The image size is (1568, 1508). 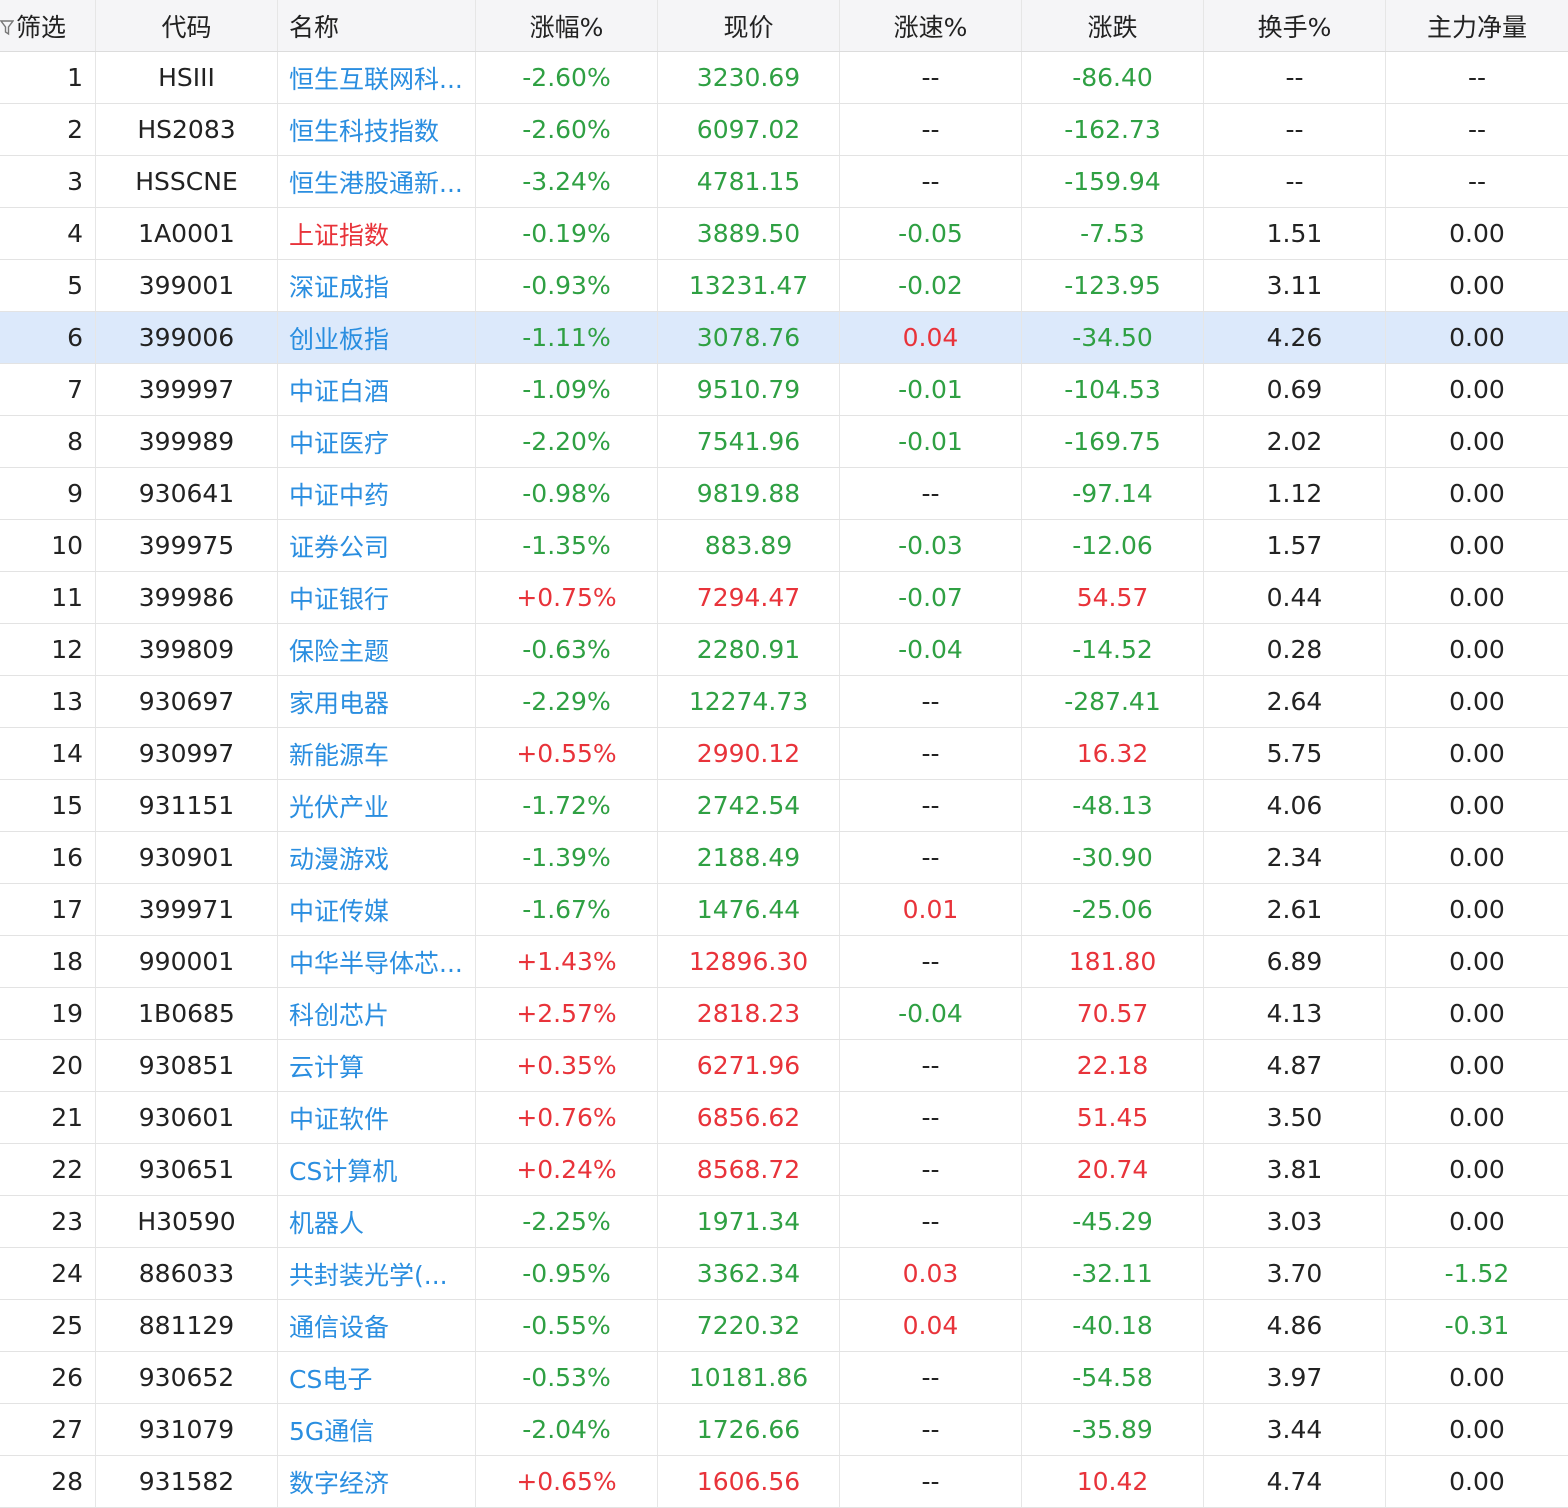 I want to click on cell-name: 数字经济, so click(x=377, y=1481).